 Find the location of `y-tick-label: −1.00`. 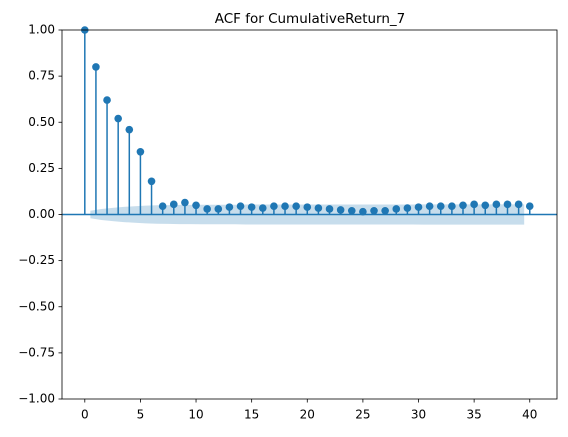

y-tick-label: −1.00 is located at coordinates (36, 399).